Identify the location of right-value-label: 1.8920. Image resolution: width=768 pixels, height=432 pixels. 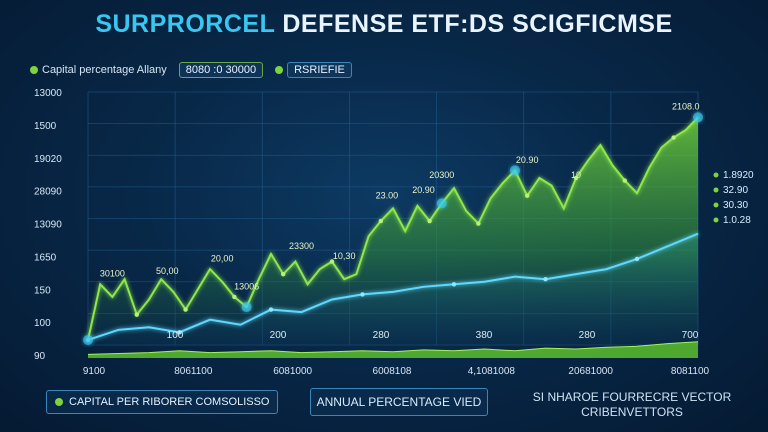
(738, 175).